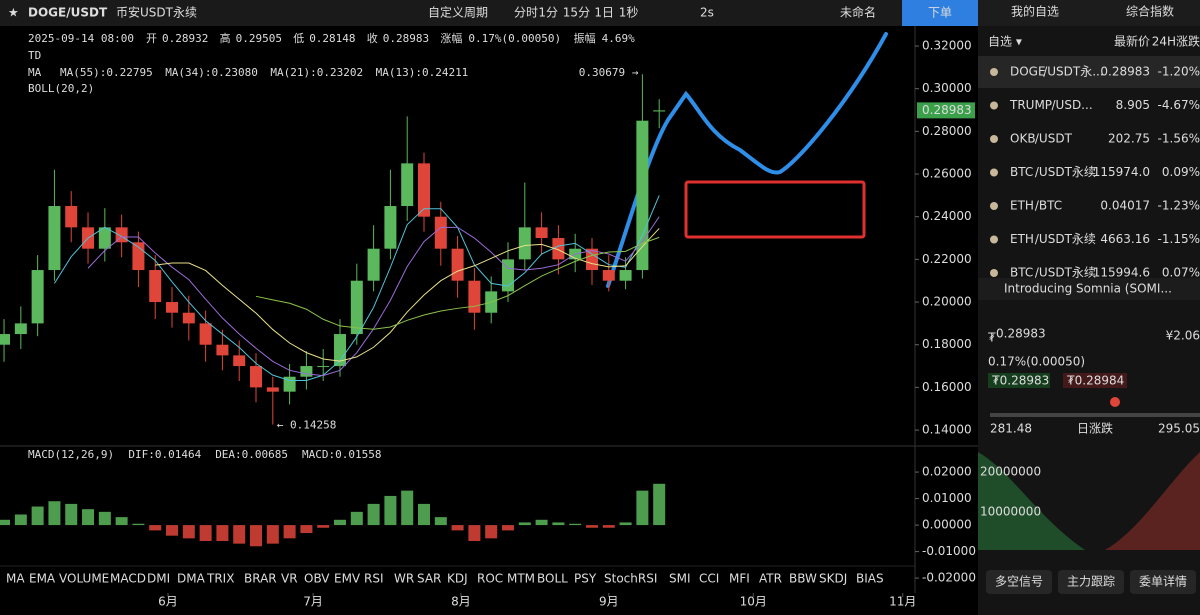  What do you see at coordinates (260, 579) in the screenshot?
I see `indicator-tab: BRAR` at bounding box center [260, 579].